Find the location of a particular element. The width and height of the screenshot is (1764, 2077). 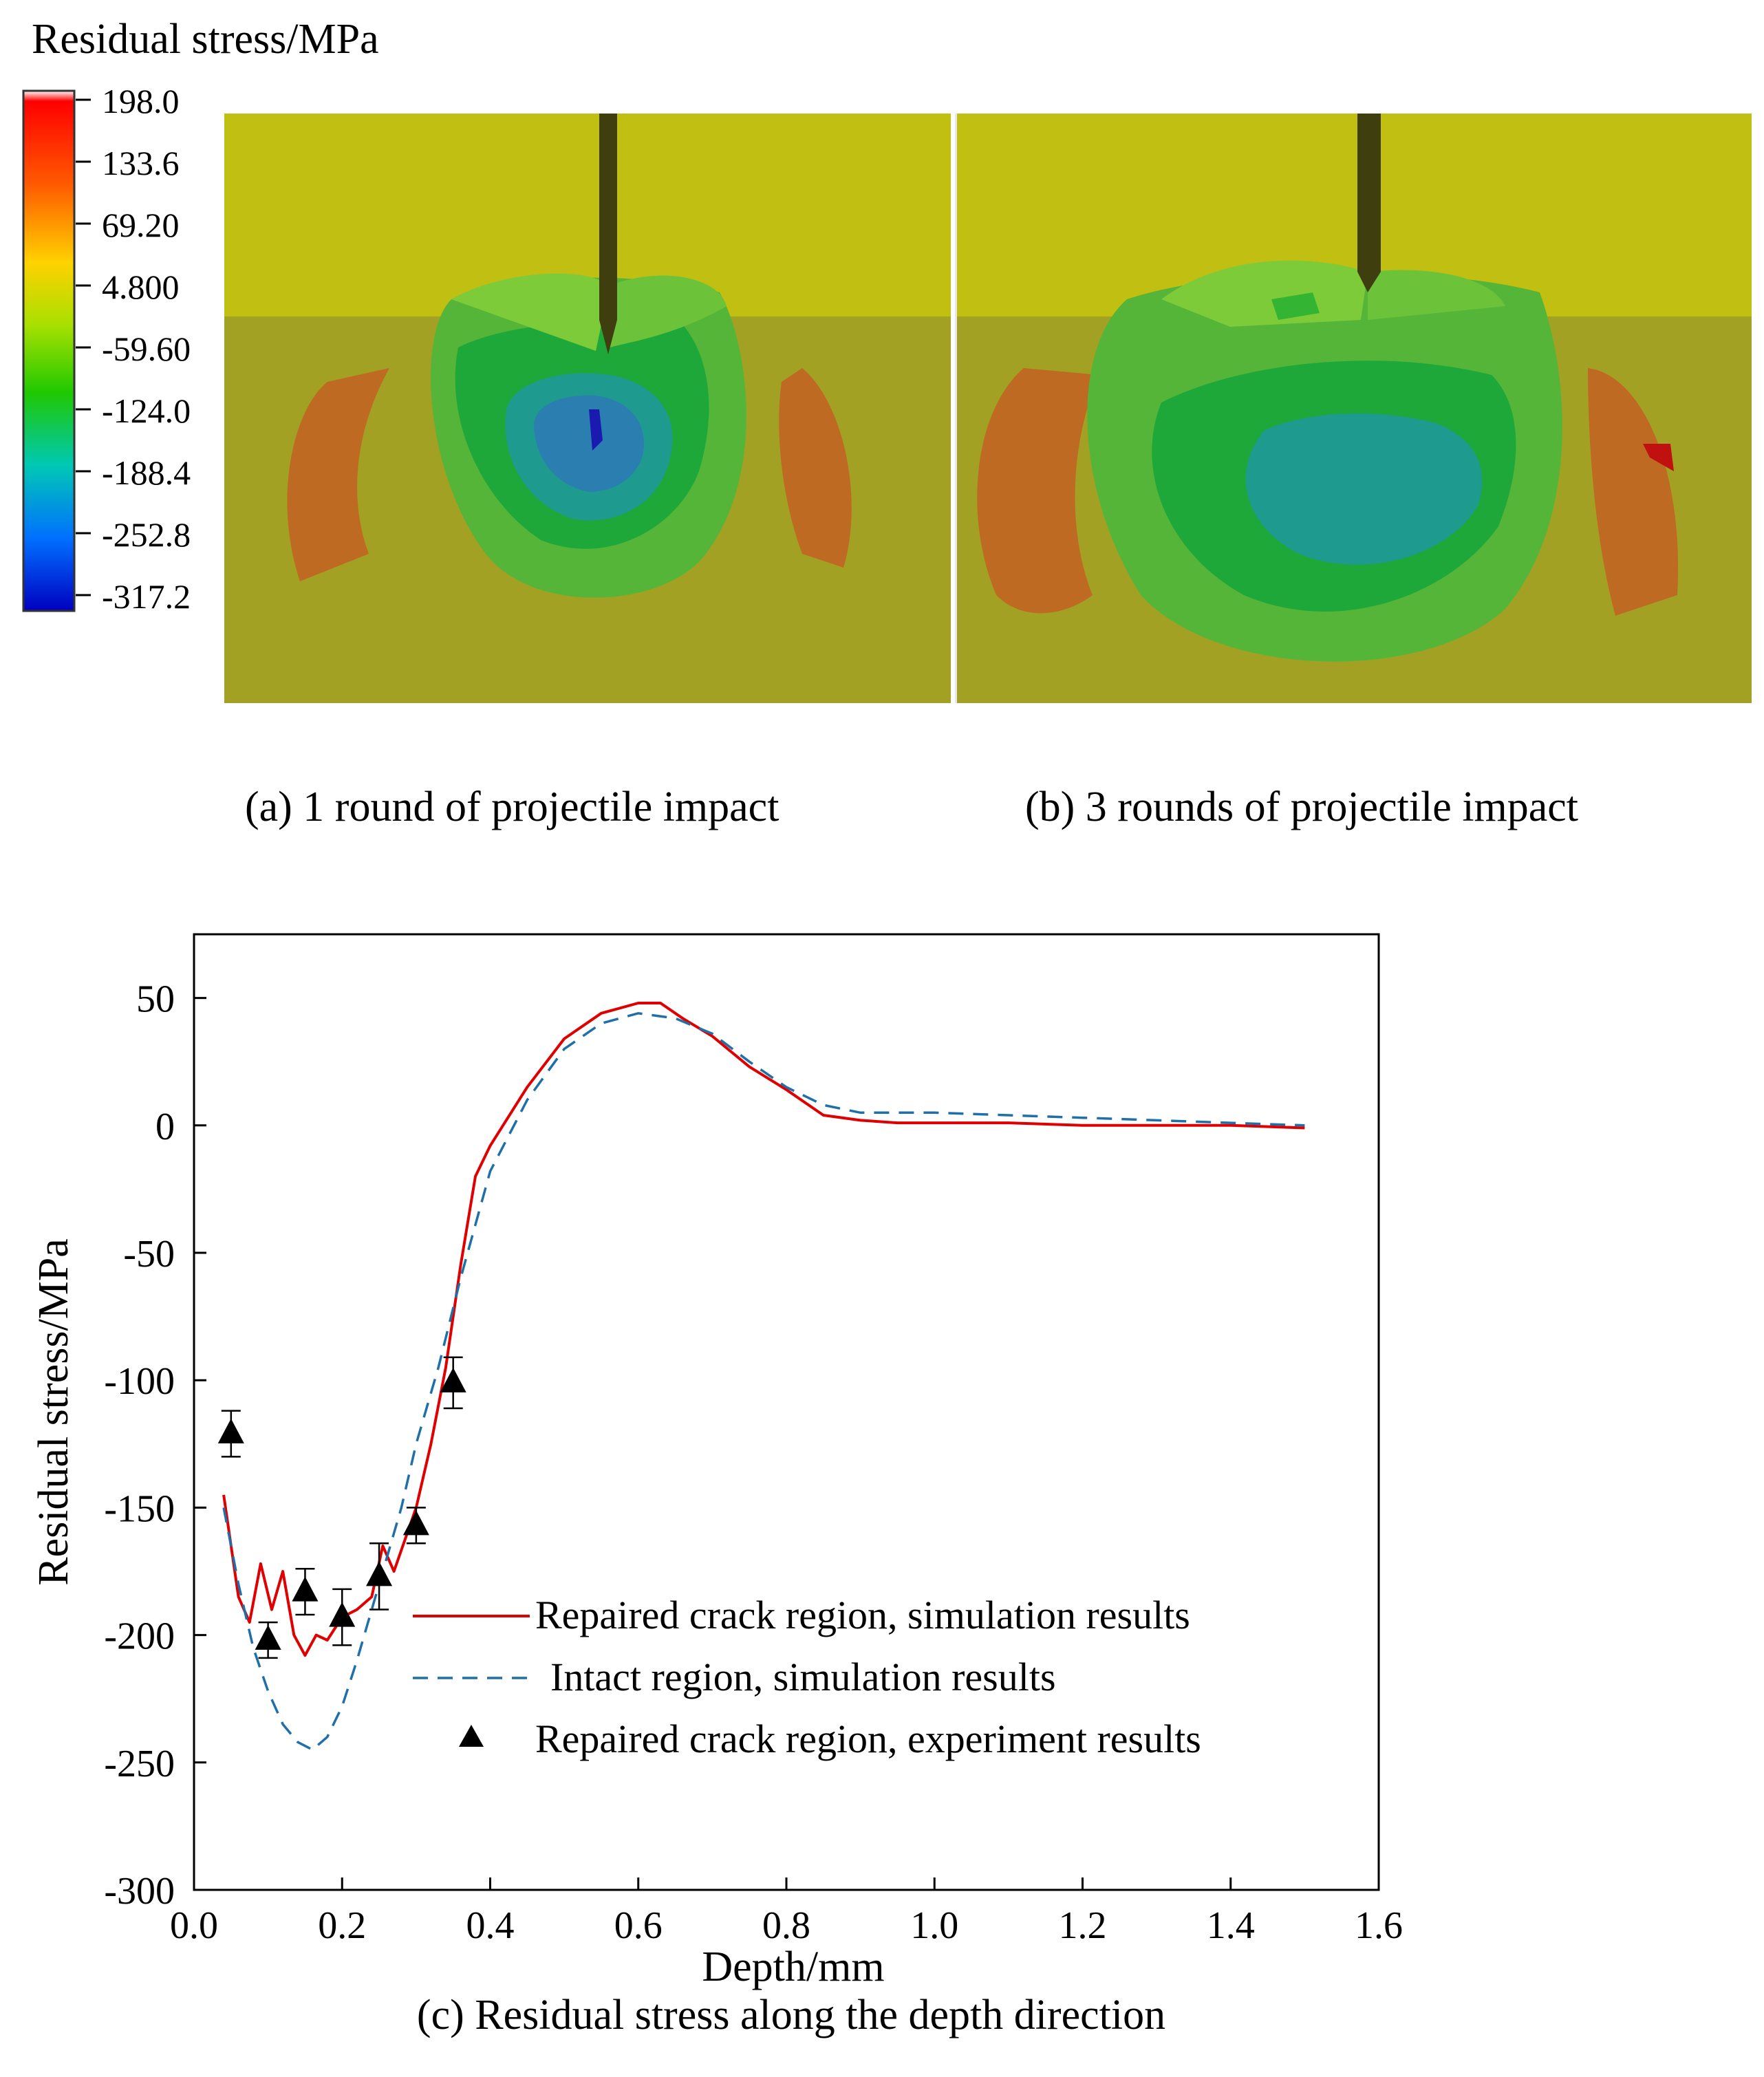

caption-panel-a: (a) 1 round of projectile impact is located at coordinates (512, 807).